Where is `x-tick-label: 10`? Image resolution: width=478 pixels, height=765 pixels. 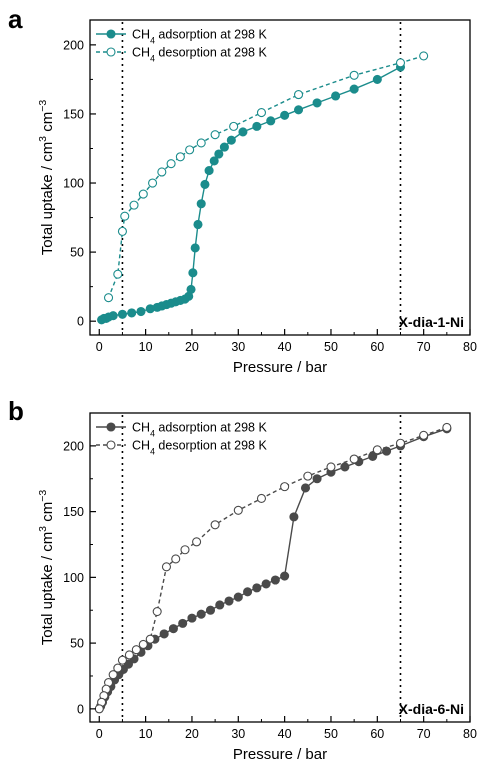 x-tick-label: 10 is located at coordinates (146, 347).